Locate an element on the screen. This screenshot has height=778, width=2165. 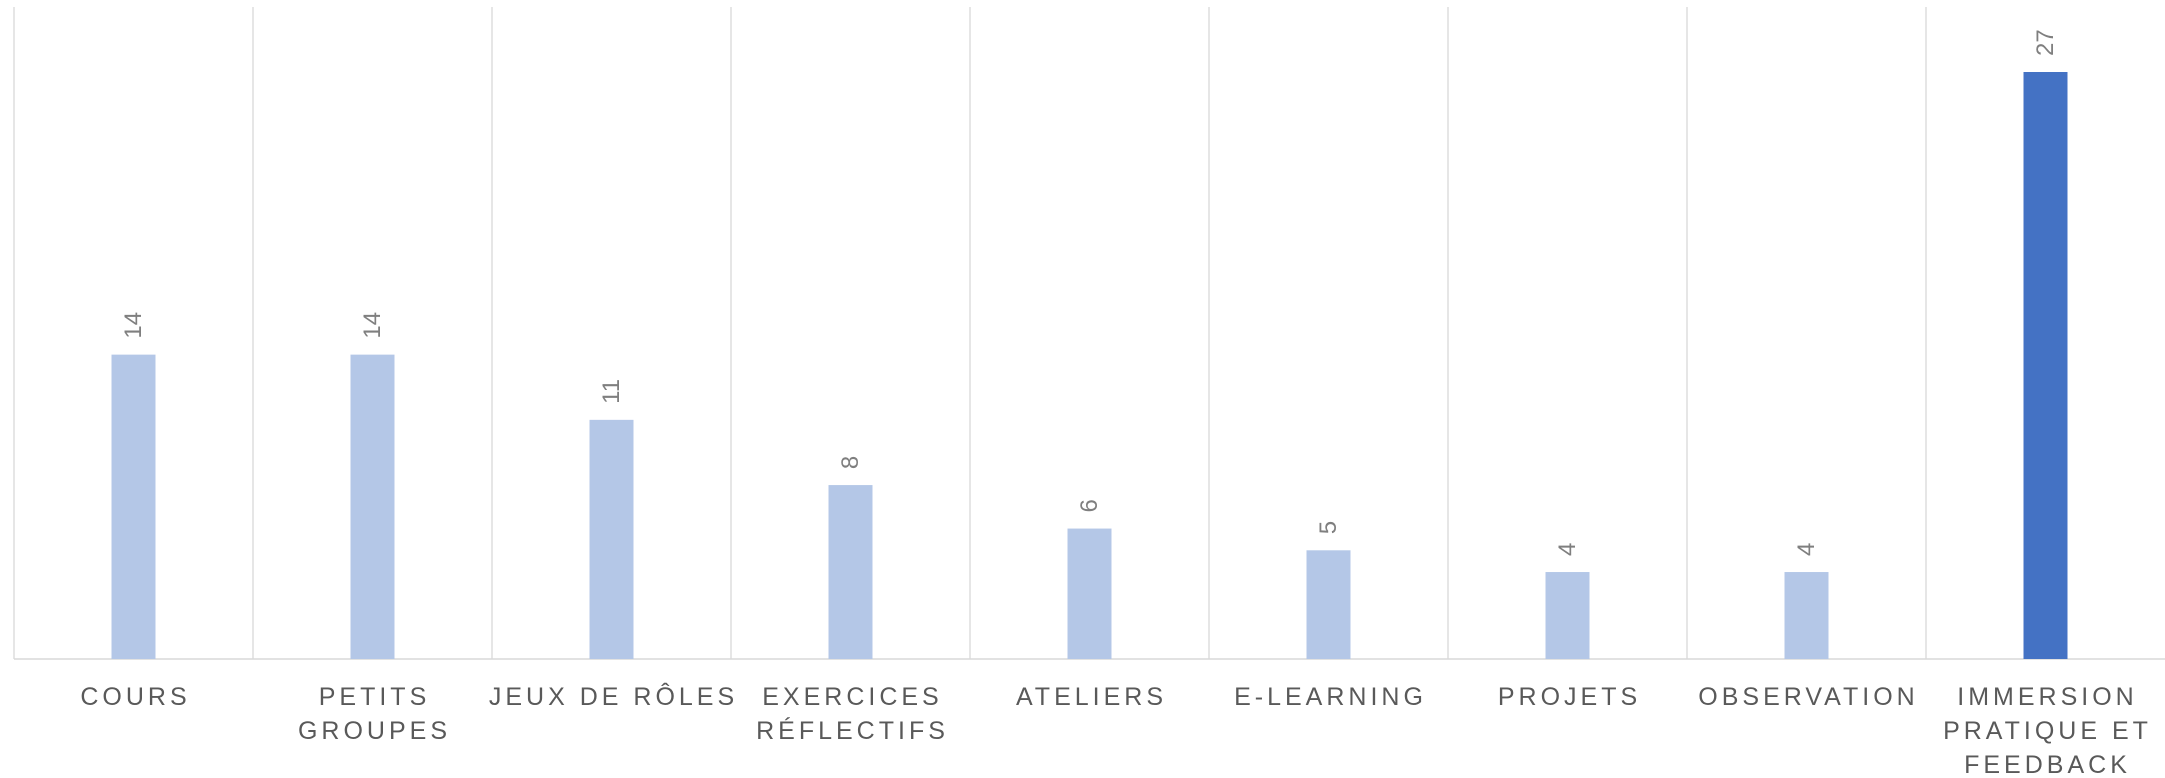
category-label-line: ATELIERS is located at coordinates (1091, 697).